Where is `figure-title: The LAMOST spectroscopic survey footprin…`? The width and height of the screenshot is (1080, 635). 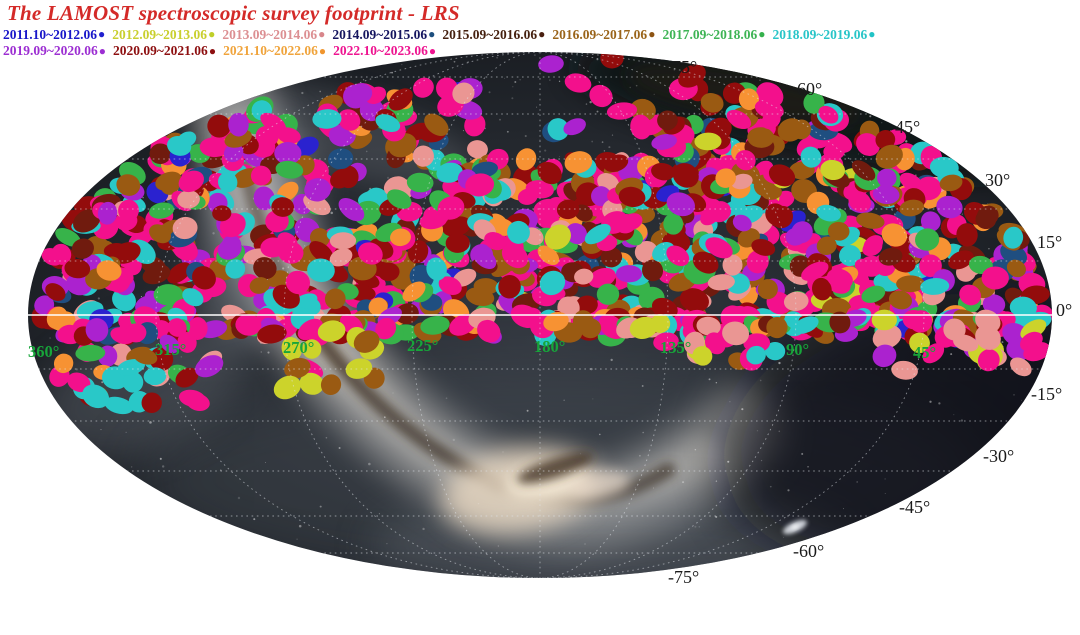 figure-title: The LAMOST spectroscopic survey footprin… is located at coordinates (233, 13).